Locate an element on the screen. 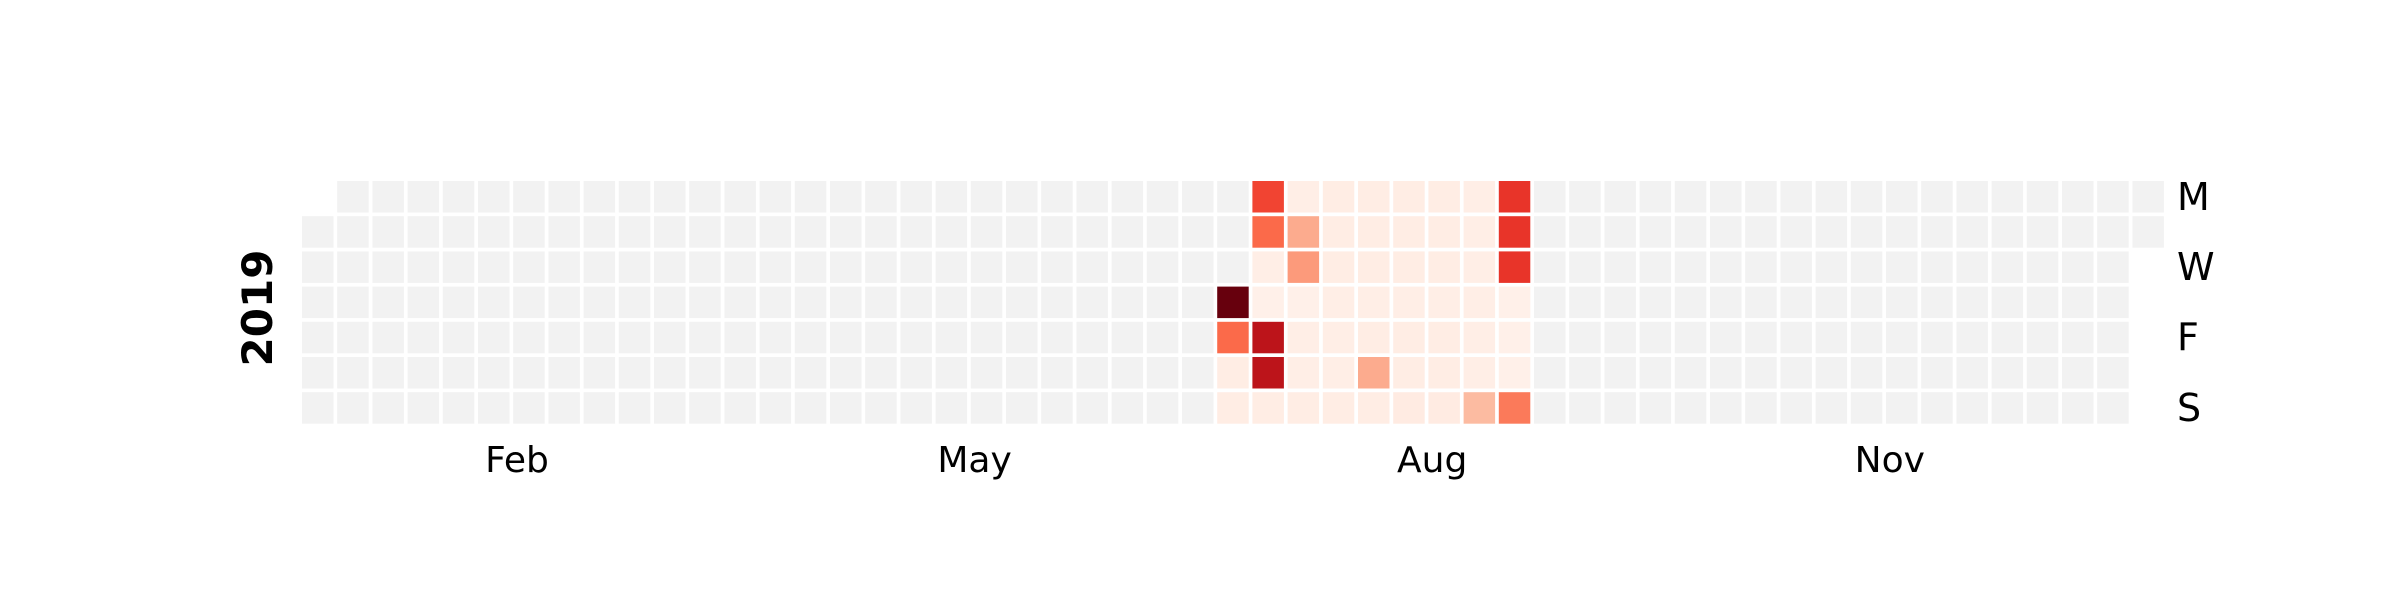  month-label-nov: Nov is located at coordinates (1890, 460).